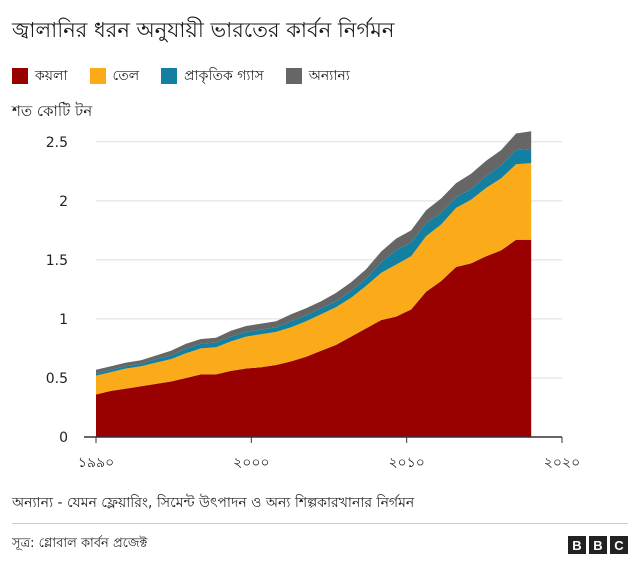  I want to click on x-tick-label: ২০০০, so click(251, 463).